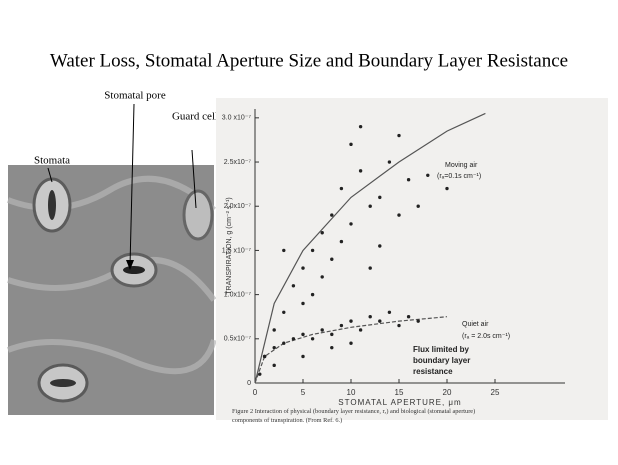  Describe the element at coordinates (52, 161) in the screenshot. I see `photo-label: Stomata` at that location.